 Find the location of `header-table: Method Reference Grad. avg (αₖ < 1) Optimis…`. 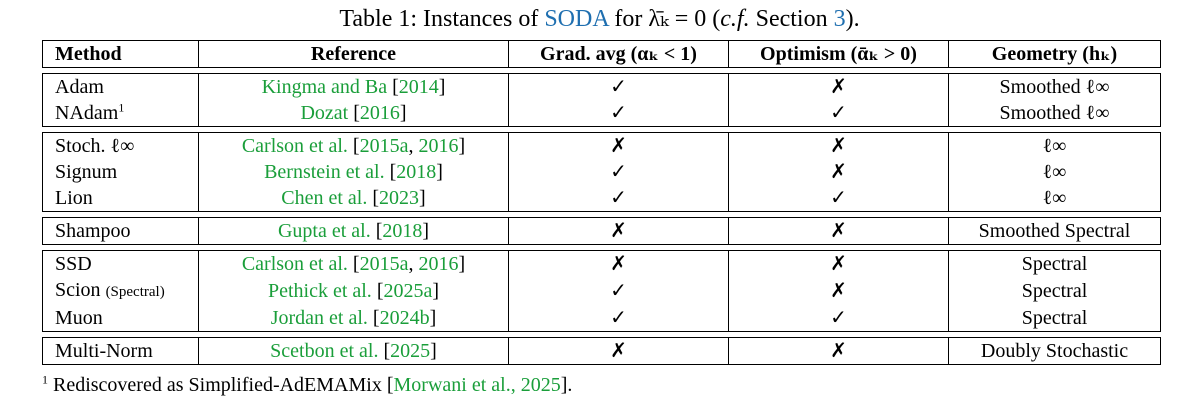

header-table: Method Reference Grad. avg (αₖ < 1) Optimis… is located at coordinates (601, 54).